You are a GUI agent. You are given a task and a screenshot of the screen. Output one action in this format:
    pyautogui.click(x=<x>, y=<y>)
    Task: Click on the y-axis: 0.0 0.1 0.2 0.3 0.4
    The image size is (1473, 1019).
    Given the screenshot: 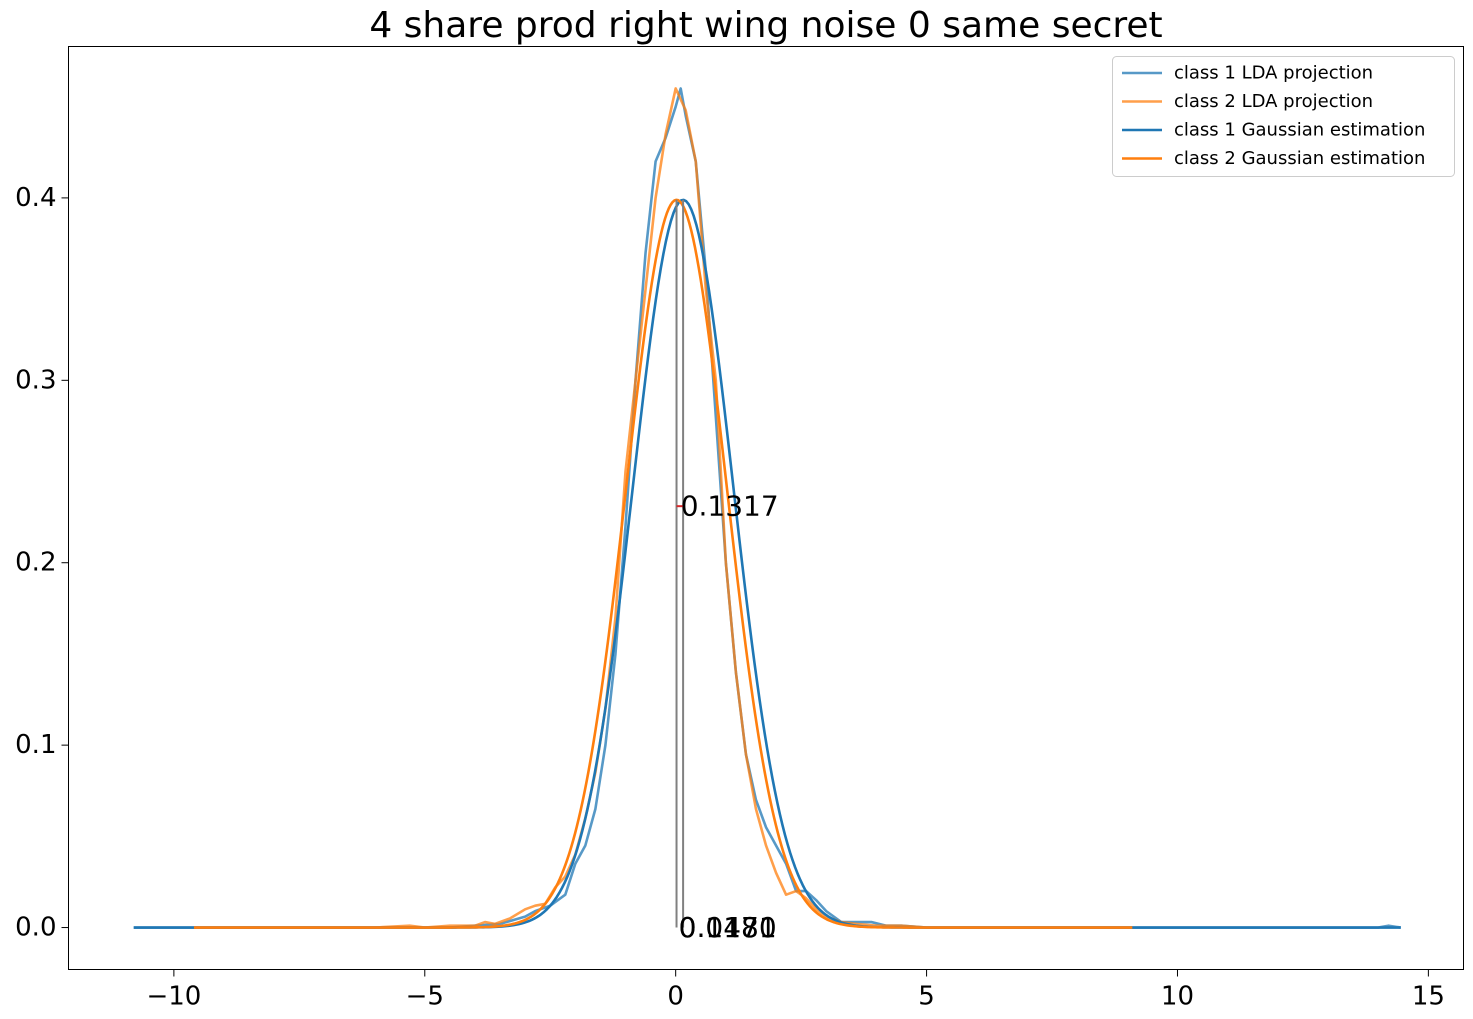 What is the action you would take?
    pyautogui.click(x=42, y=563)
    